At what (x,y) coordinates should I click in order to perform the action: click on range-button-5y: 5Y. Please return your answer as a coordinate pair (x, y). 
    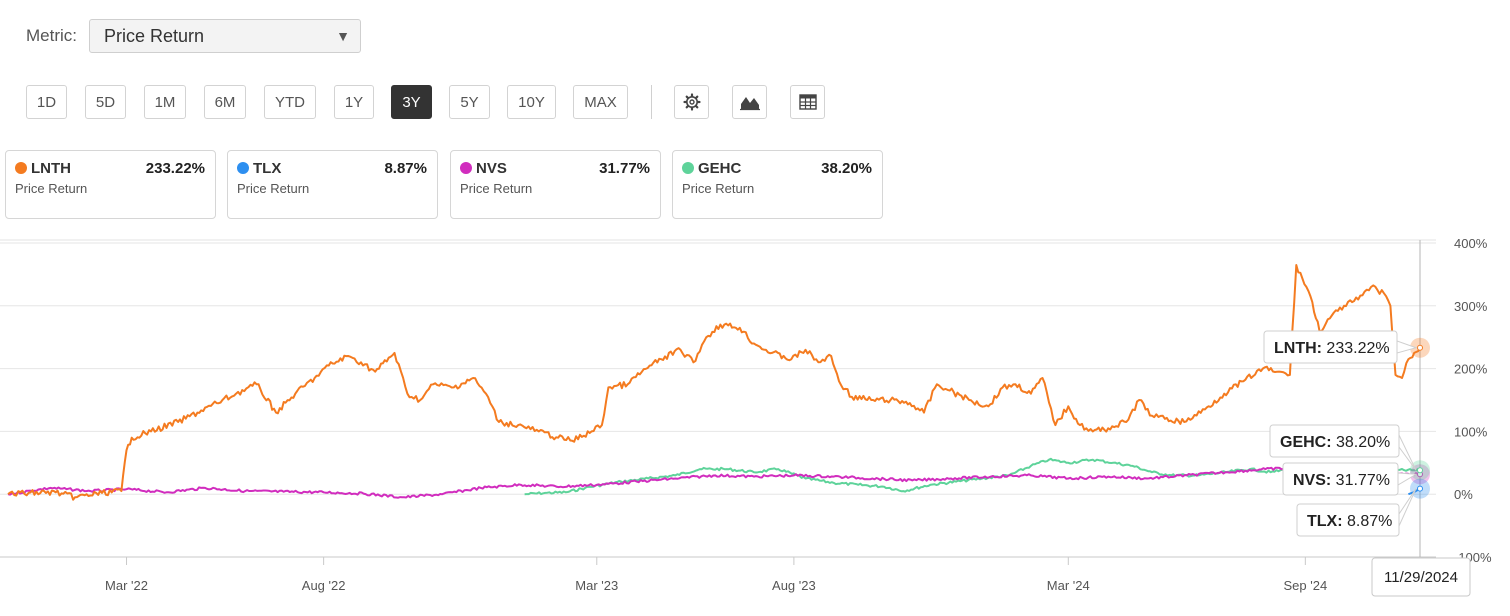
    Looking at the image, I should click on (469, 102).